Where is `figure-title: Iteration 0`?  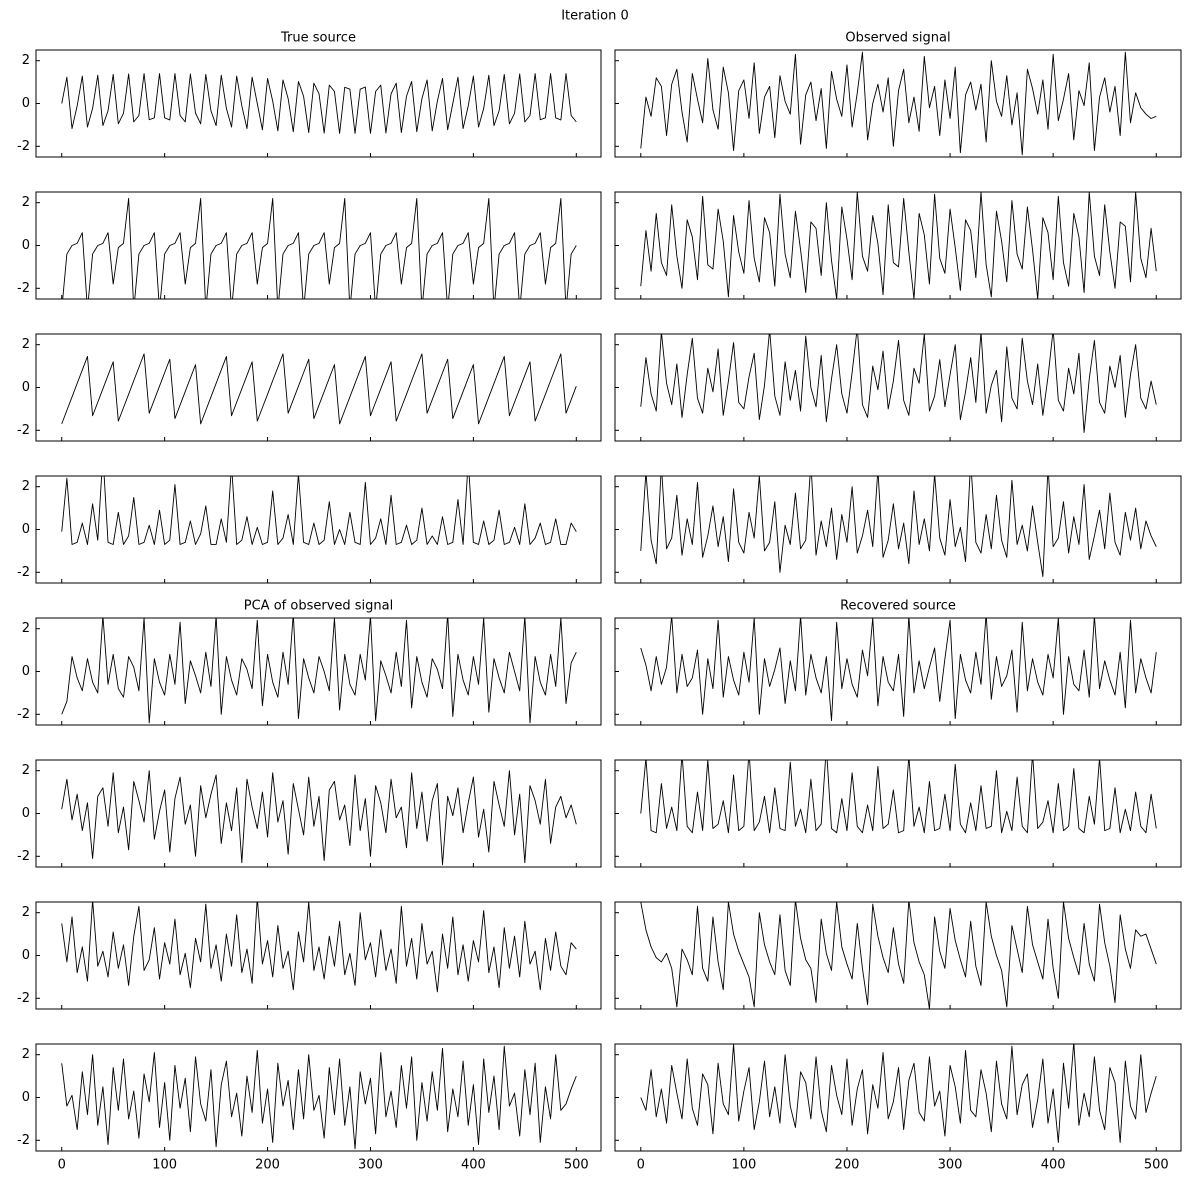 figure-title: Iteration 0 is located at coordinates (595, 16).